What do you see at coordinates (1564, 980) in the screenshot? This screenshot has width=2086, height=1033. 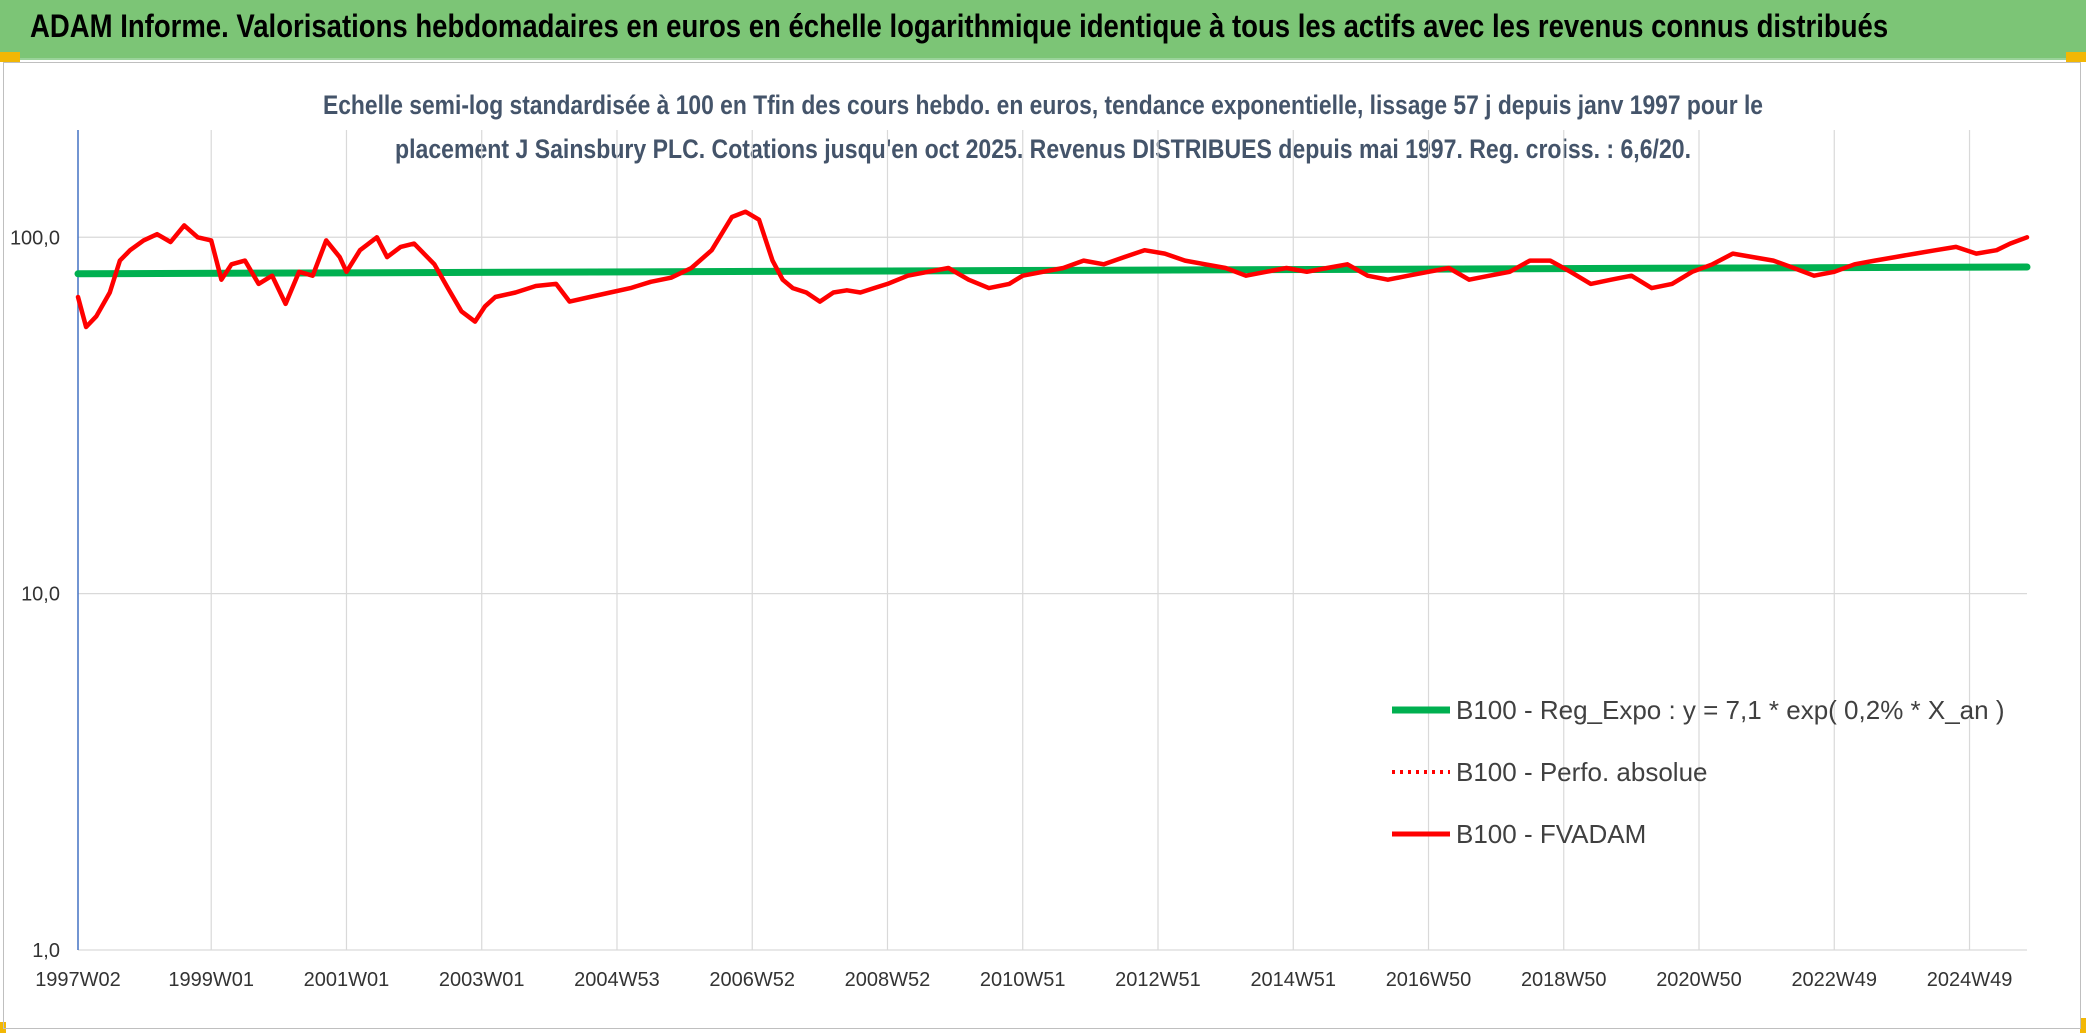 I see `x-tick-label: 2018W50` at bounding box center [1564, 980].